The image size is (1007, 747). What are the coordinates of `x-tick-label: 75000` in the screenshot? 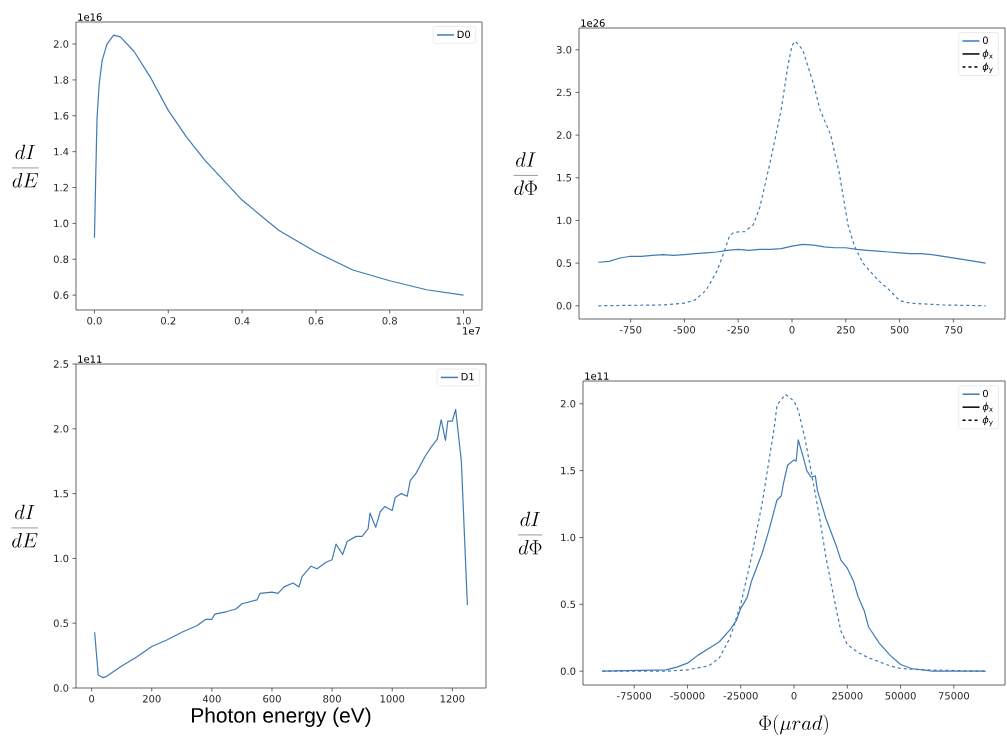 It's located at (954, 696).